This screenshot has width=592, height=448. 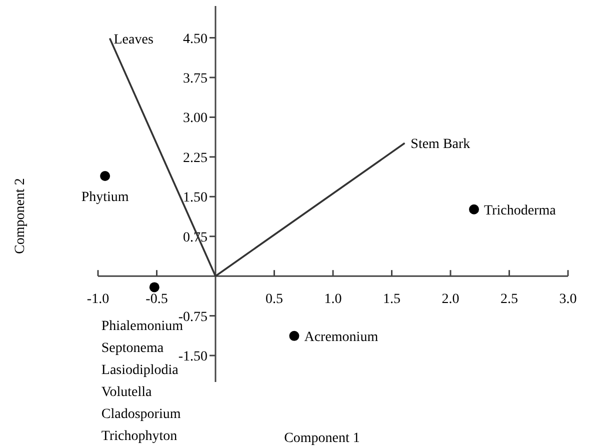 I want to click on x-tick-label: -0.5, so click(x=157, y=300).